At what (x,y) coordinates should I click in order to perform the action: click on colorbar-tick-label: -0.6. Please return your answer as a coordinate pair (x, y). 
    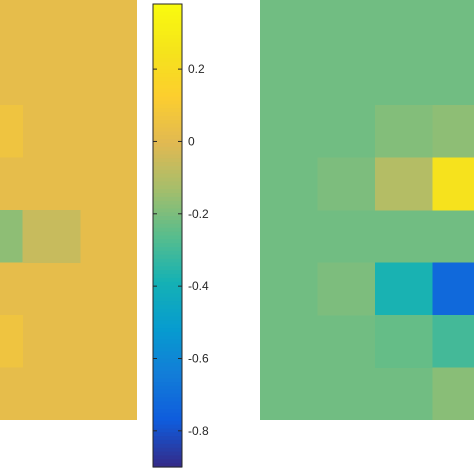
    Looking at the image, I should click on (198, 358).